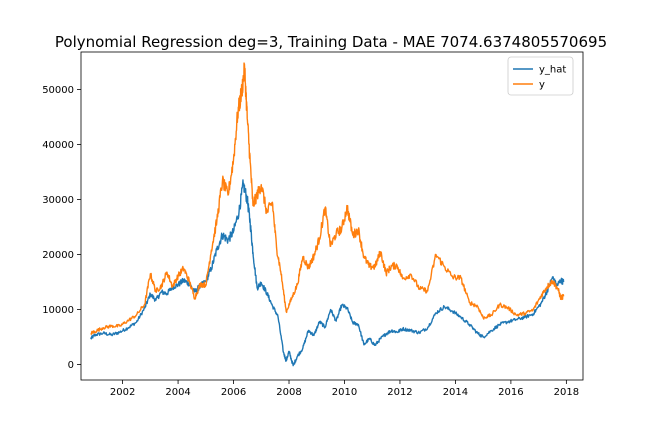 This screenshot has width=648, height=432. What do you see at coordinates (177, 392) in the screenshot?
I see `x-tick-label: 2004` at bounding box center [177, 392].